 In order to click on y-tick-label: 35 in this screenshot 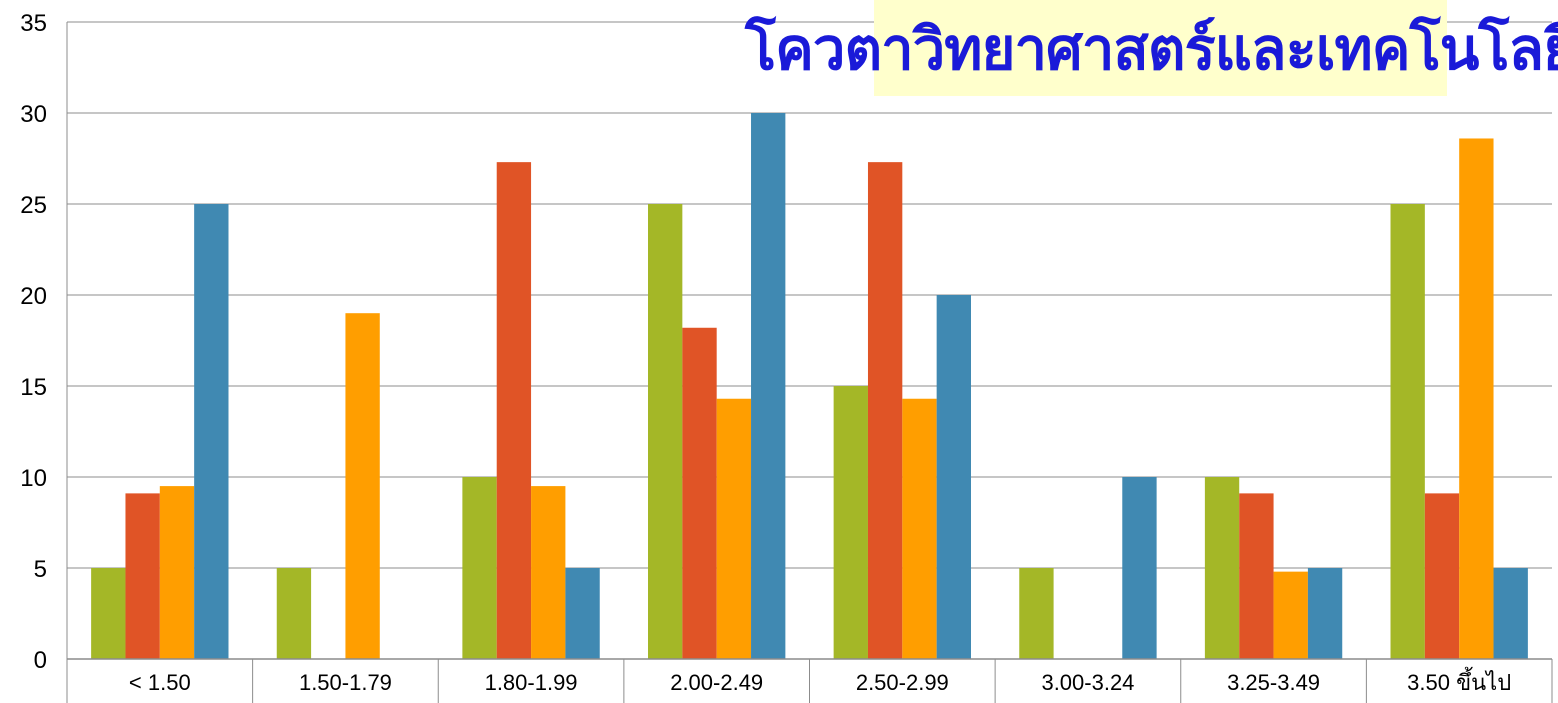, I will do `click(33, 23)`.